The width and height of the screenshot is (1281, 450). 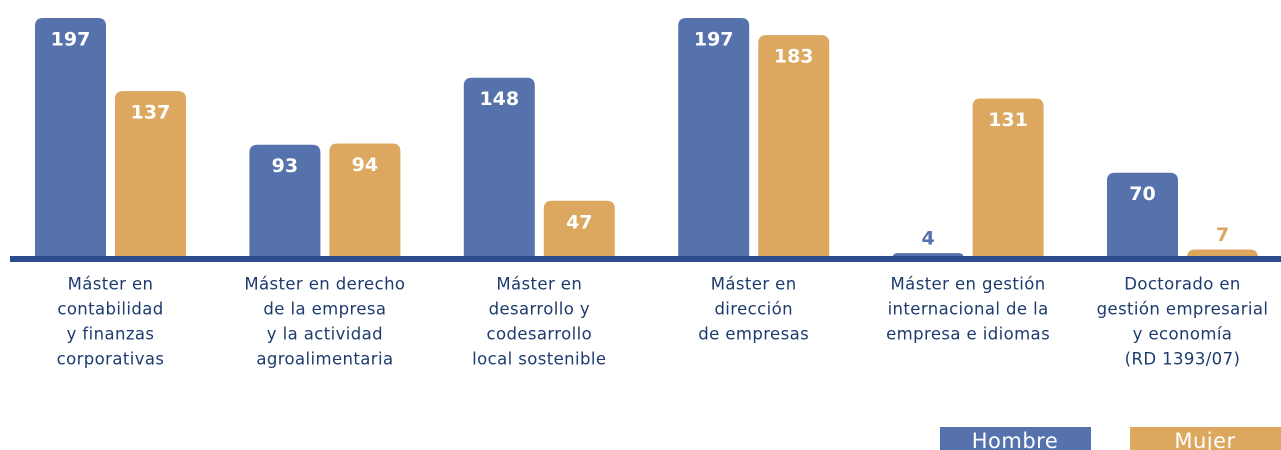 I want to click on x-tick-label: internacional de la, so click(x=968, y=309).